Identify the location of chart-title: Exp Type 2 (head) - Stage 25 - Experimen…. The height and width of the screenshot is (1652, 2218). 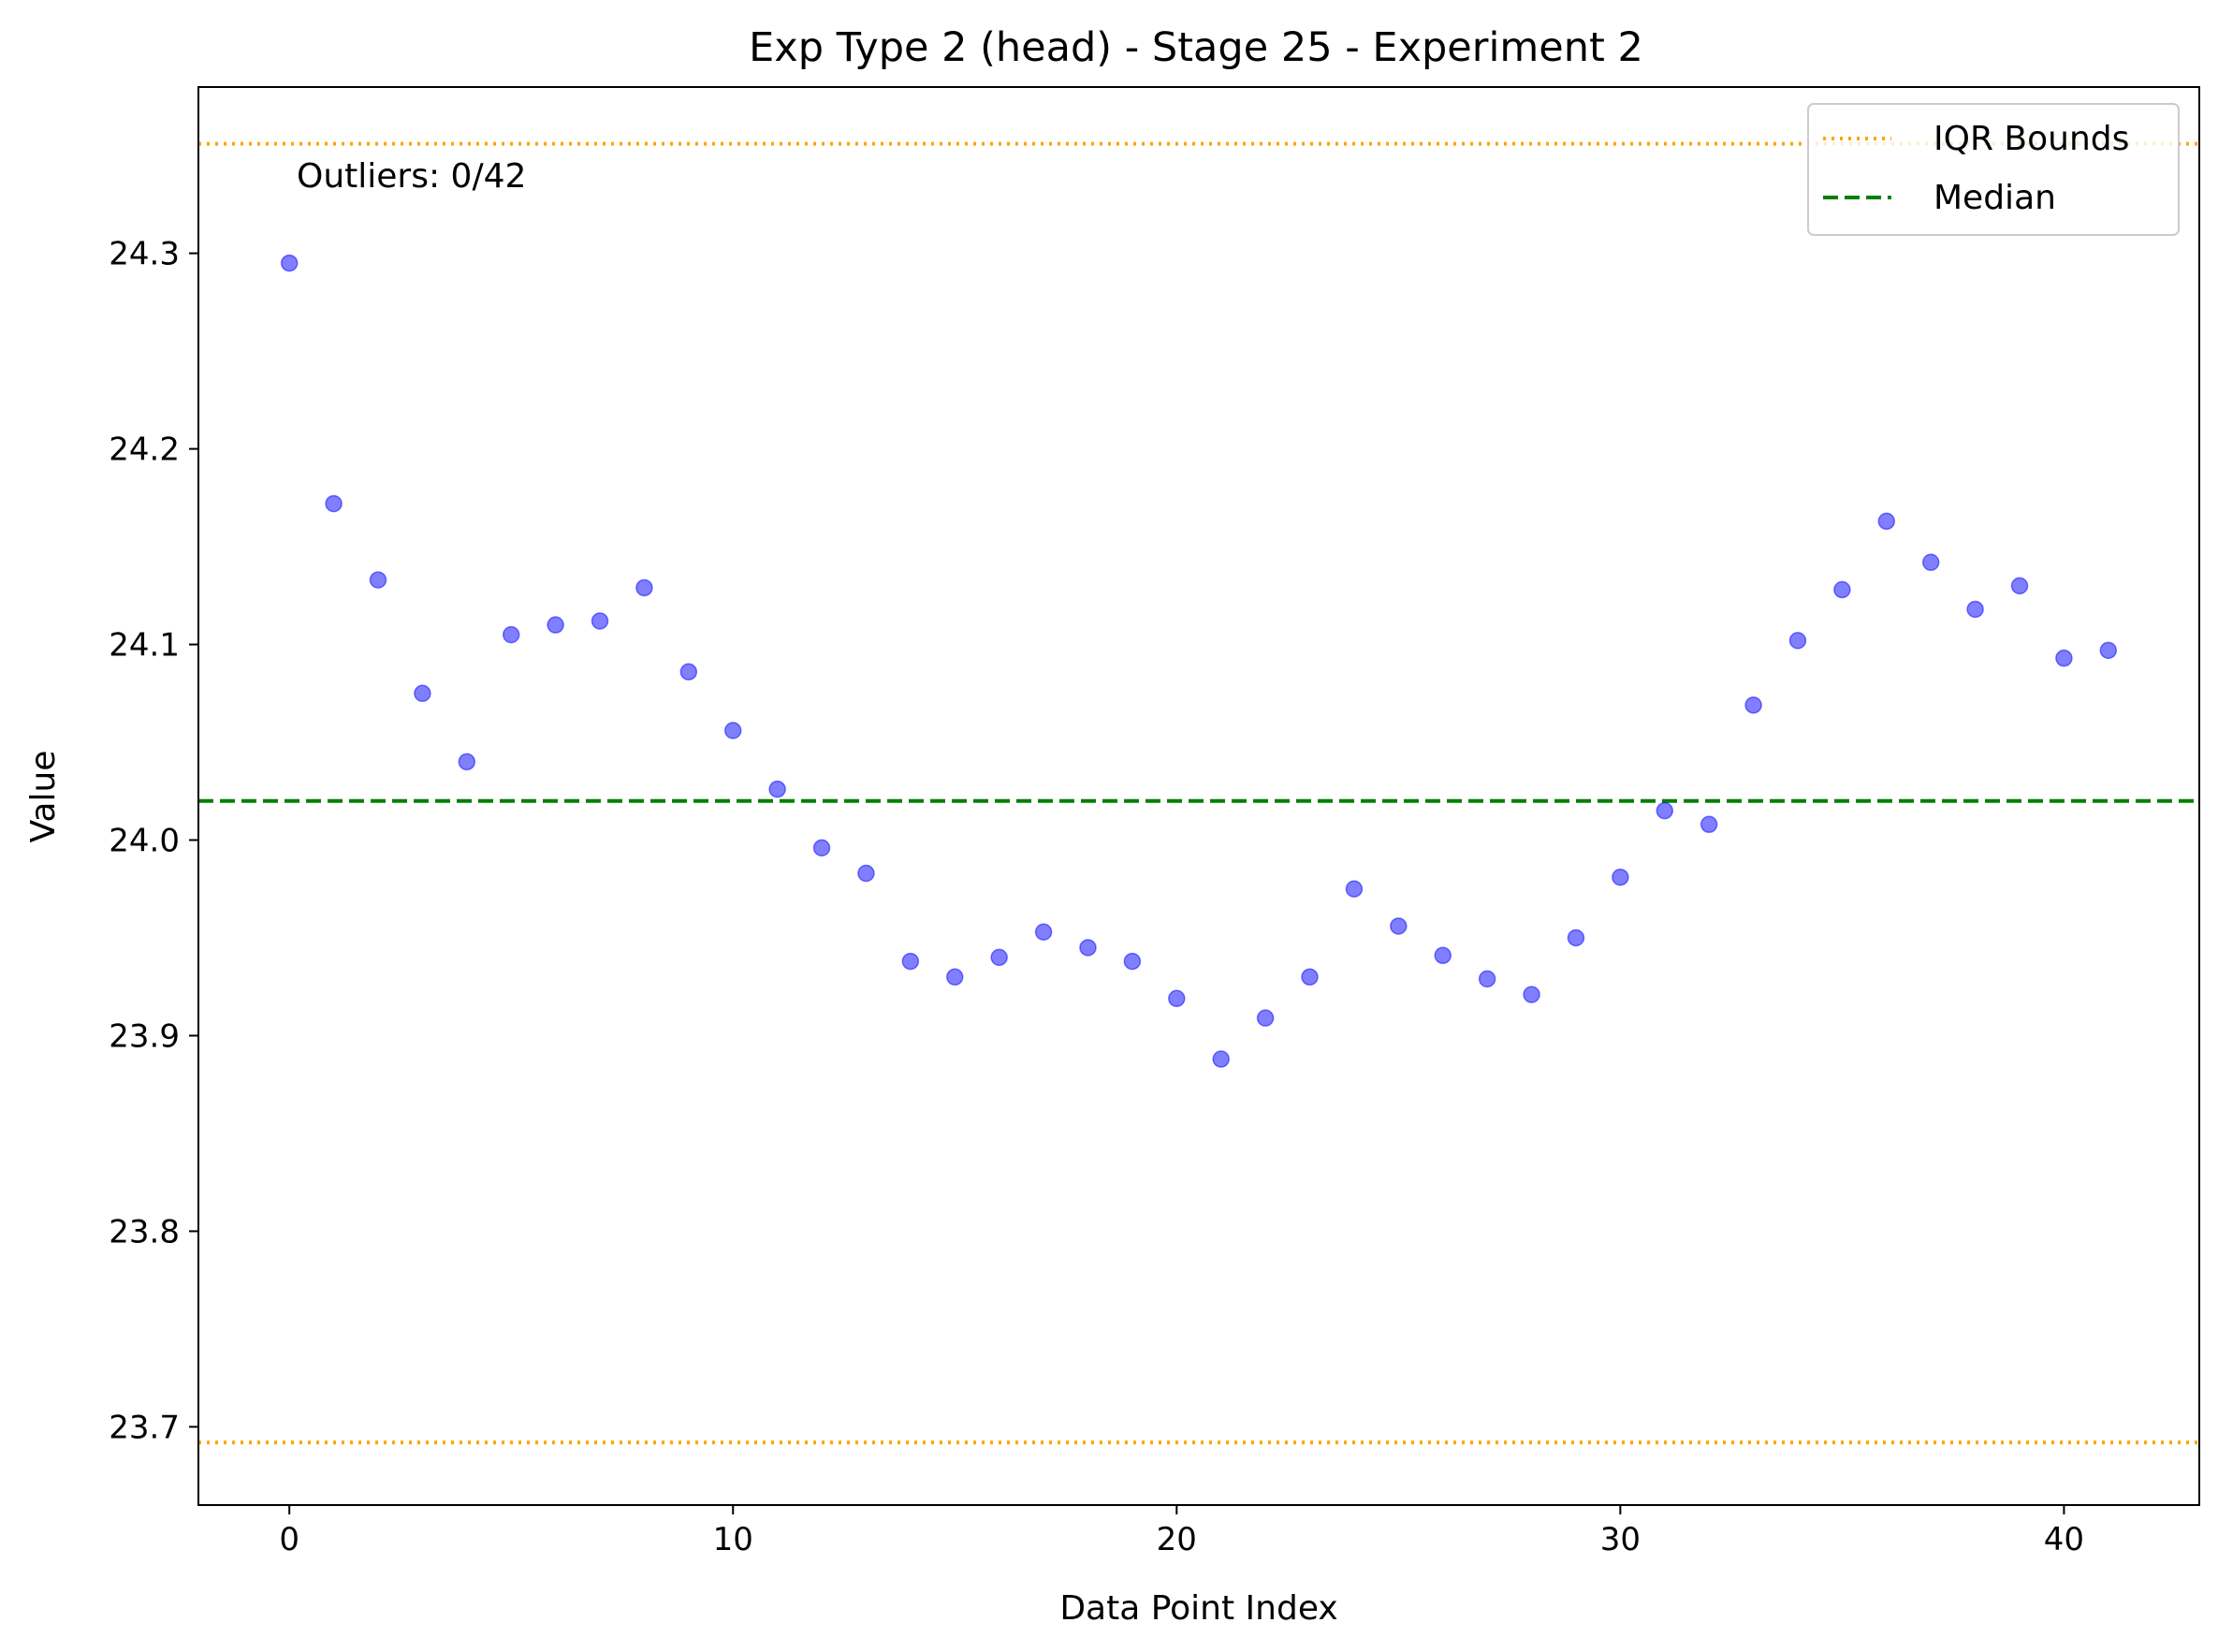
(1196, 48).